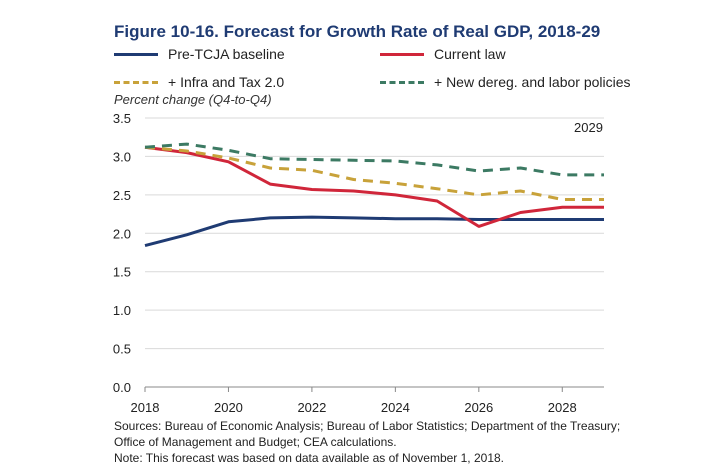 This screenshot has height=473, width=710. Describe the element at coordinates (145, 407) in the screenshot. I see `x-tick-label-0: 2018` at that location.